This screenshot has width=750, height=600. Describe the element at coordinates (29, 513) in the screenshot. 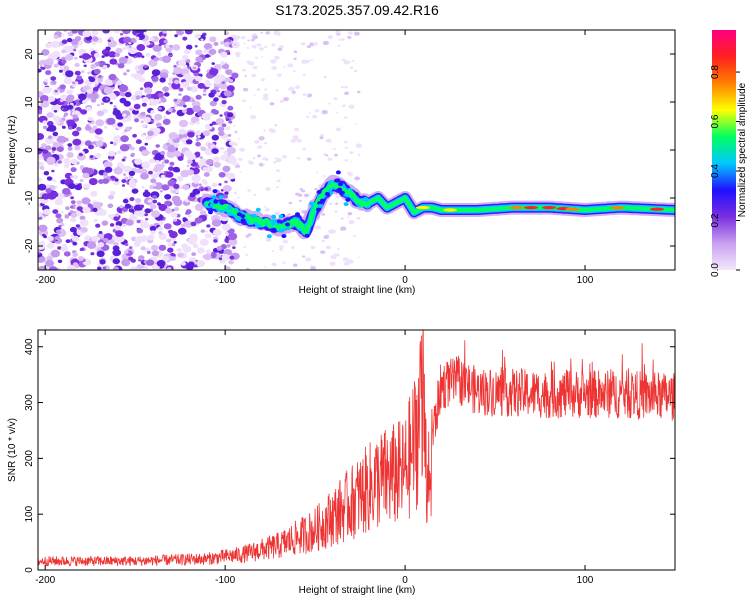

I see `y-tick-label: 100` at that location.